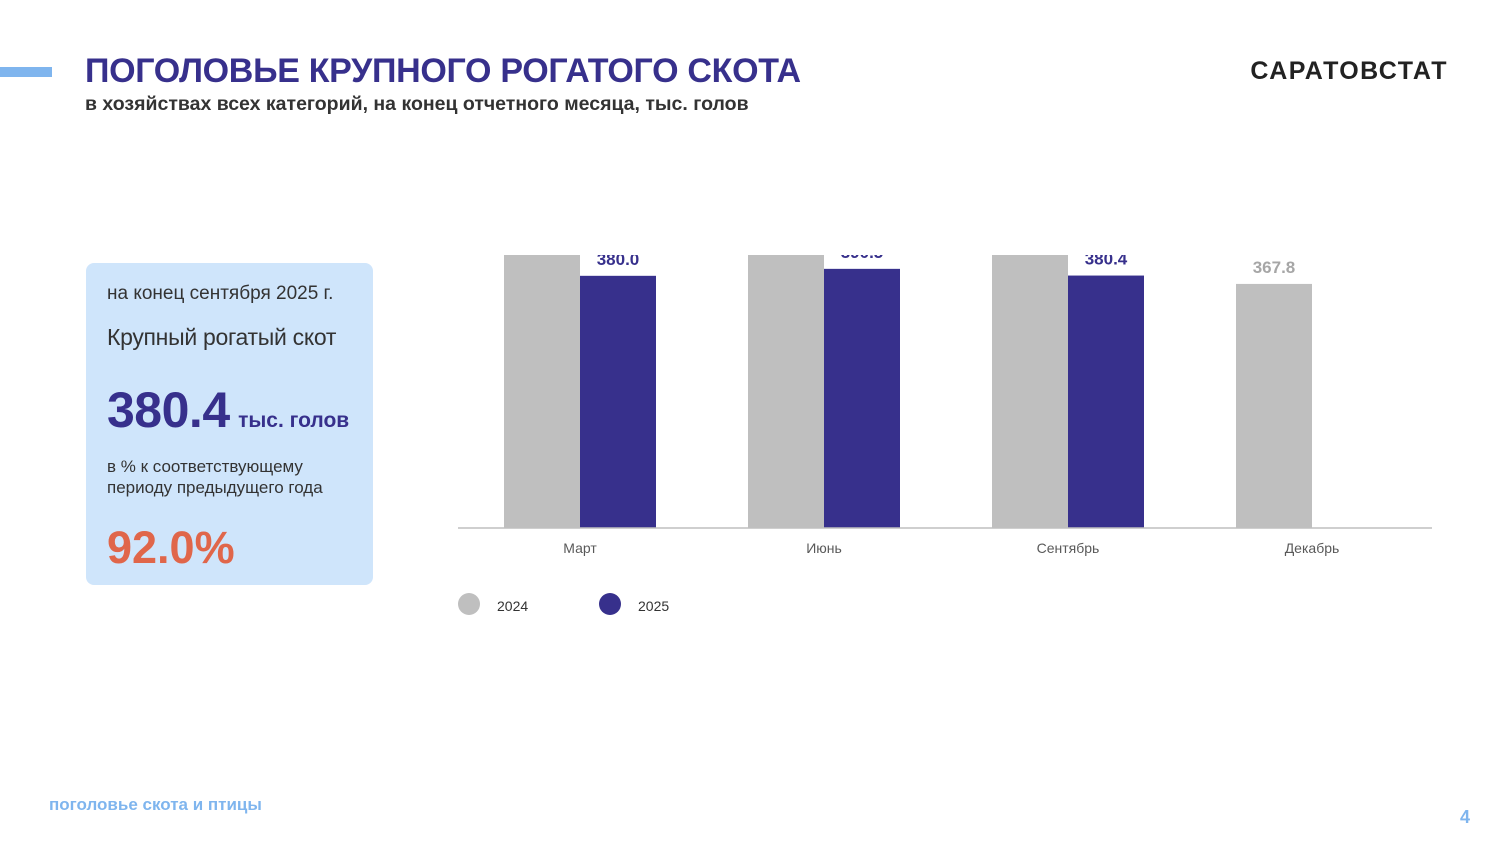 This screenshot has height=844, width=1500. Describe the element at coordinates (220, 293) in the screenshot. I see `card-date: на конец сентября 2025 г.` at that location.